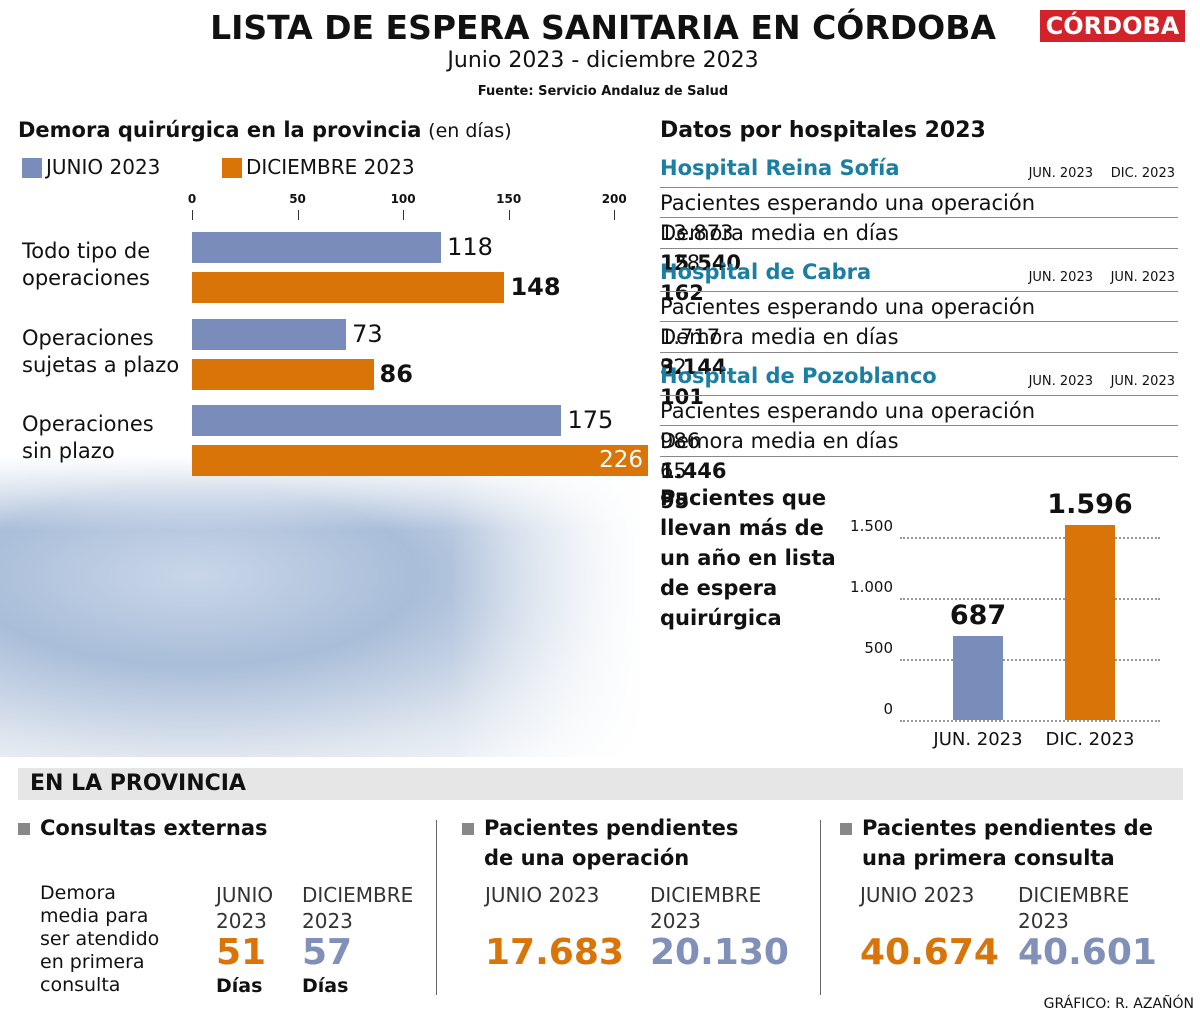 The image size is (1200, 1014). I want to click on chart-title-note: (en días), so click(470, 131).